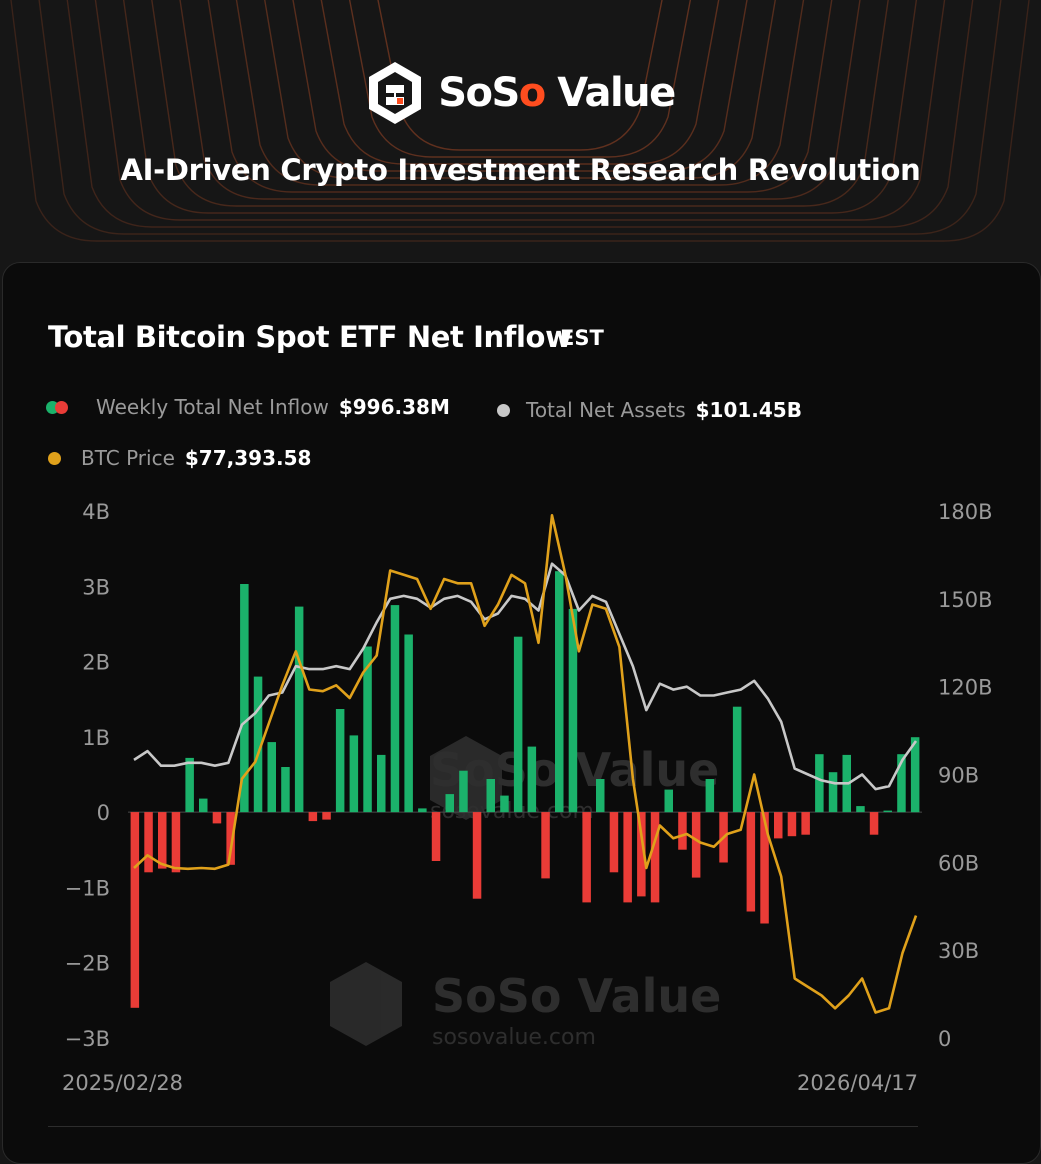 The image size is (1041, 1164). What do you see at coordinates (87, 1039) in the screenshot?
I see `left-axis-tick: −3B` at bounding box center [87, 1039].